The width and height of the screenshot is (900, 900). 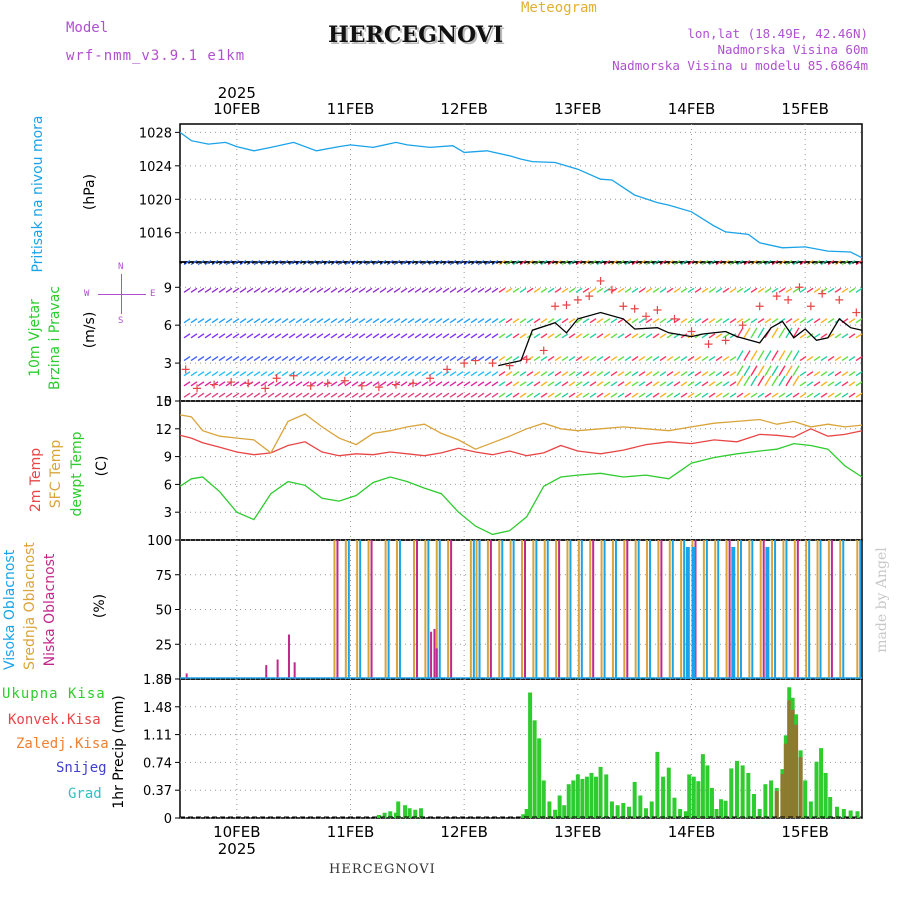 I want to click on precip-ytick-label: 1.48, so click(x=157, y=708).